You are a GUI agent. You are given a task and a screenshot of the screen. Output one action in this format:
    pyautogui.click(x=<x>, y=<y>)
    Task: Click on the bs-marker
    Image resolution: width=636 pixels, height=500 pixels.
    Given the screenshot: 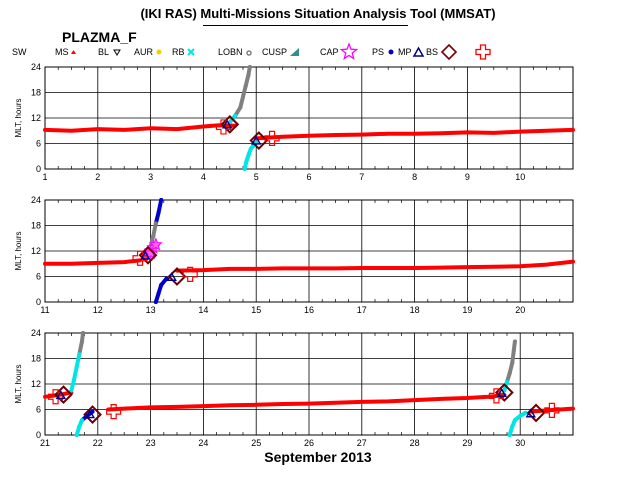 What is the action you would take?
    pyautogui.click(x=259, y=140)
    